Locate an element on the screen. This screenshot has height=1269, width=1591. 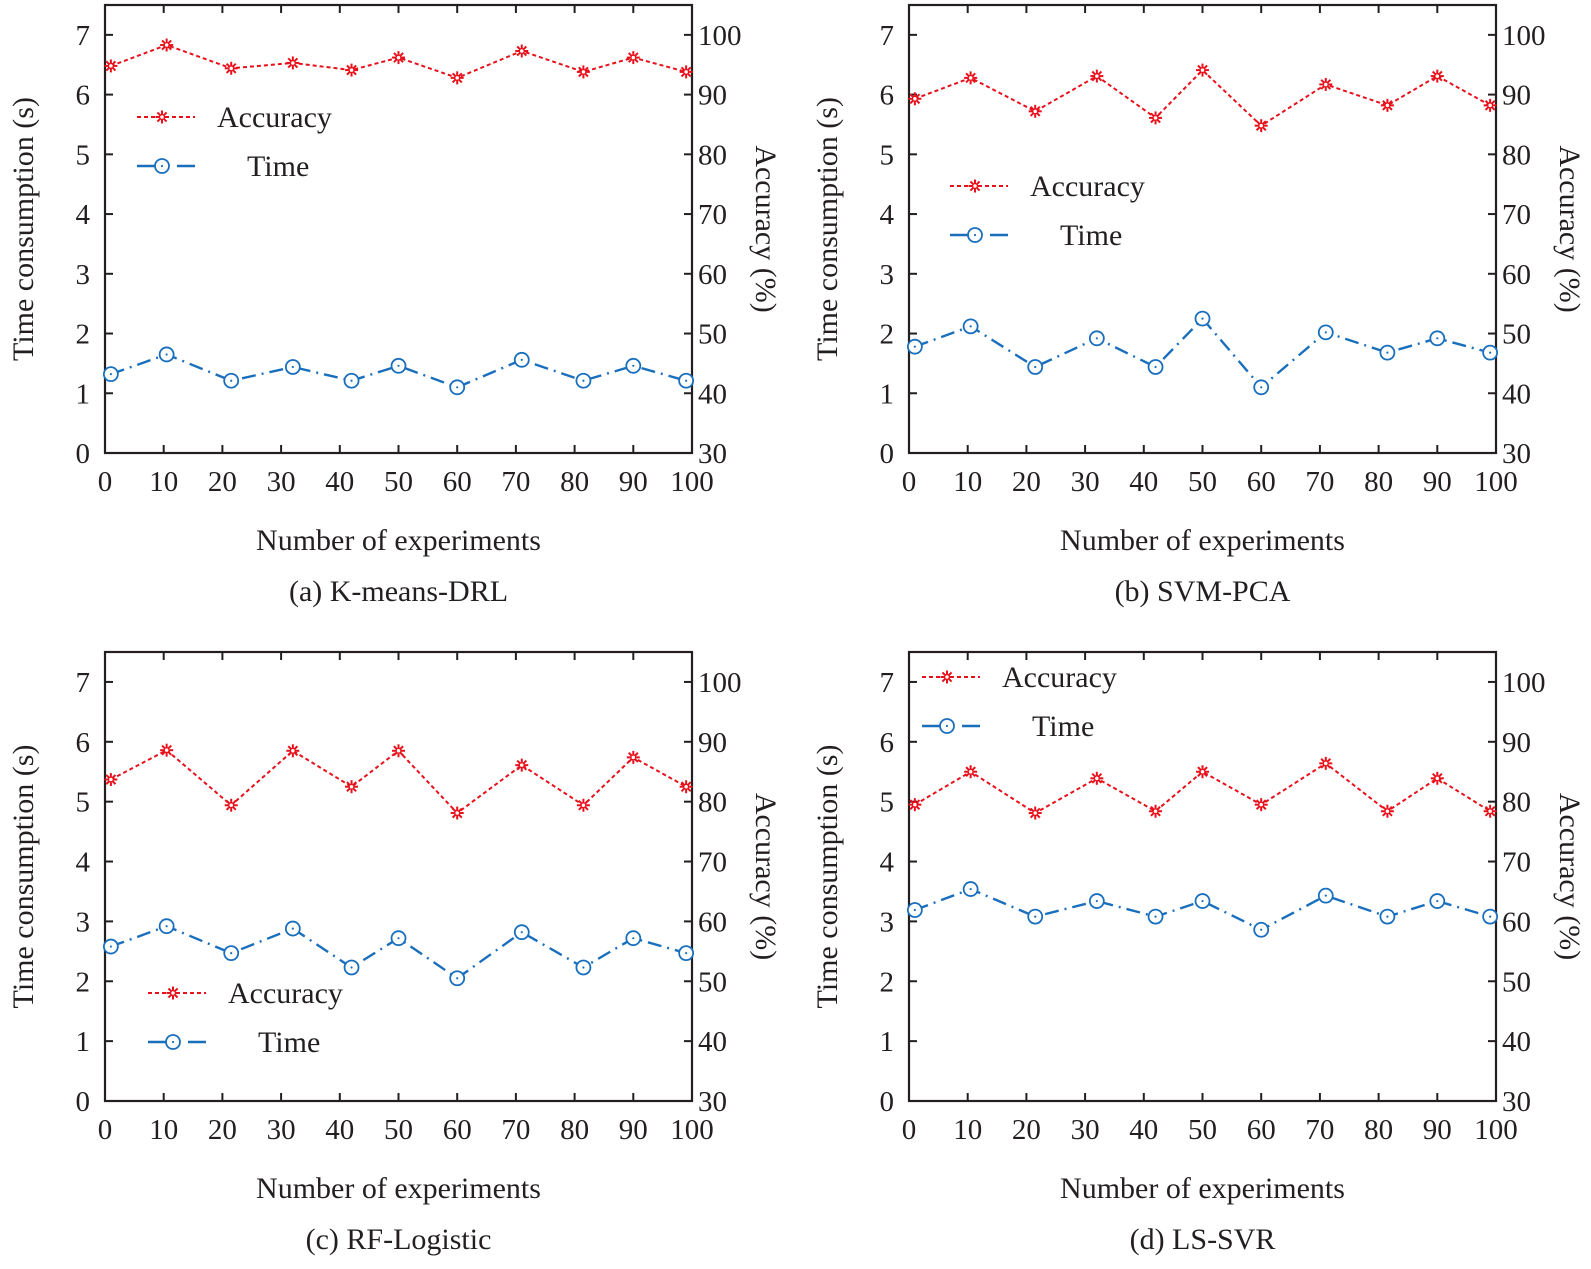
legend-accuracy-star-icon is located at coordinates (173, 993).